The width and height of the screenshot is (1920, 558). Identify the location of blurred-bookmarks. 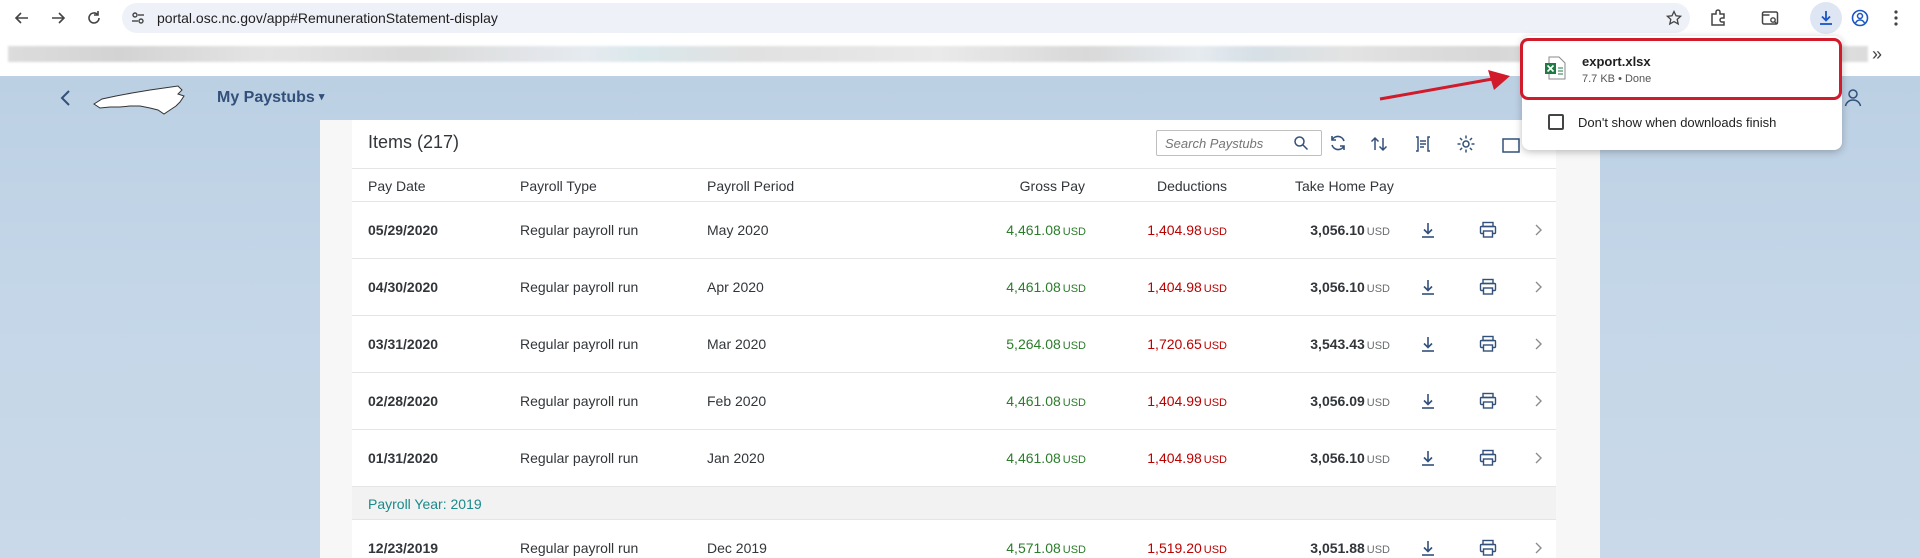
(938, 54).